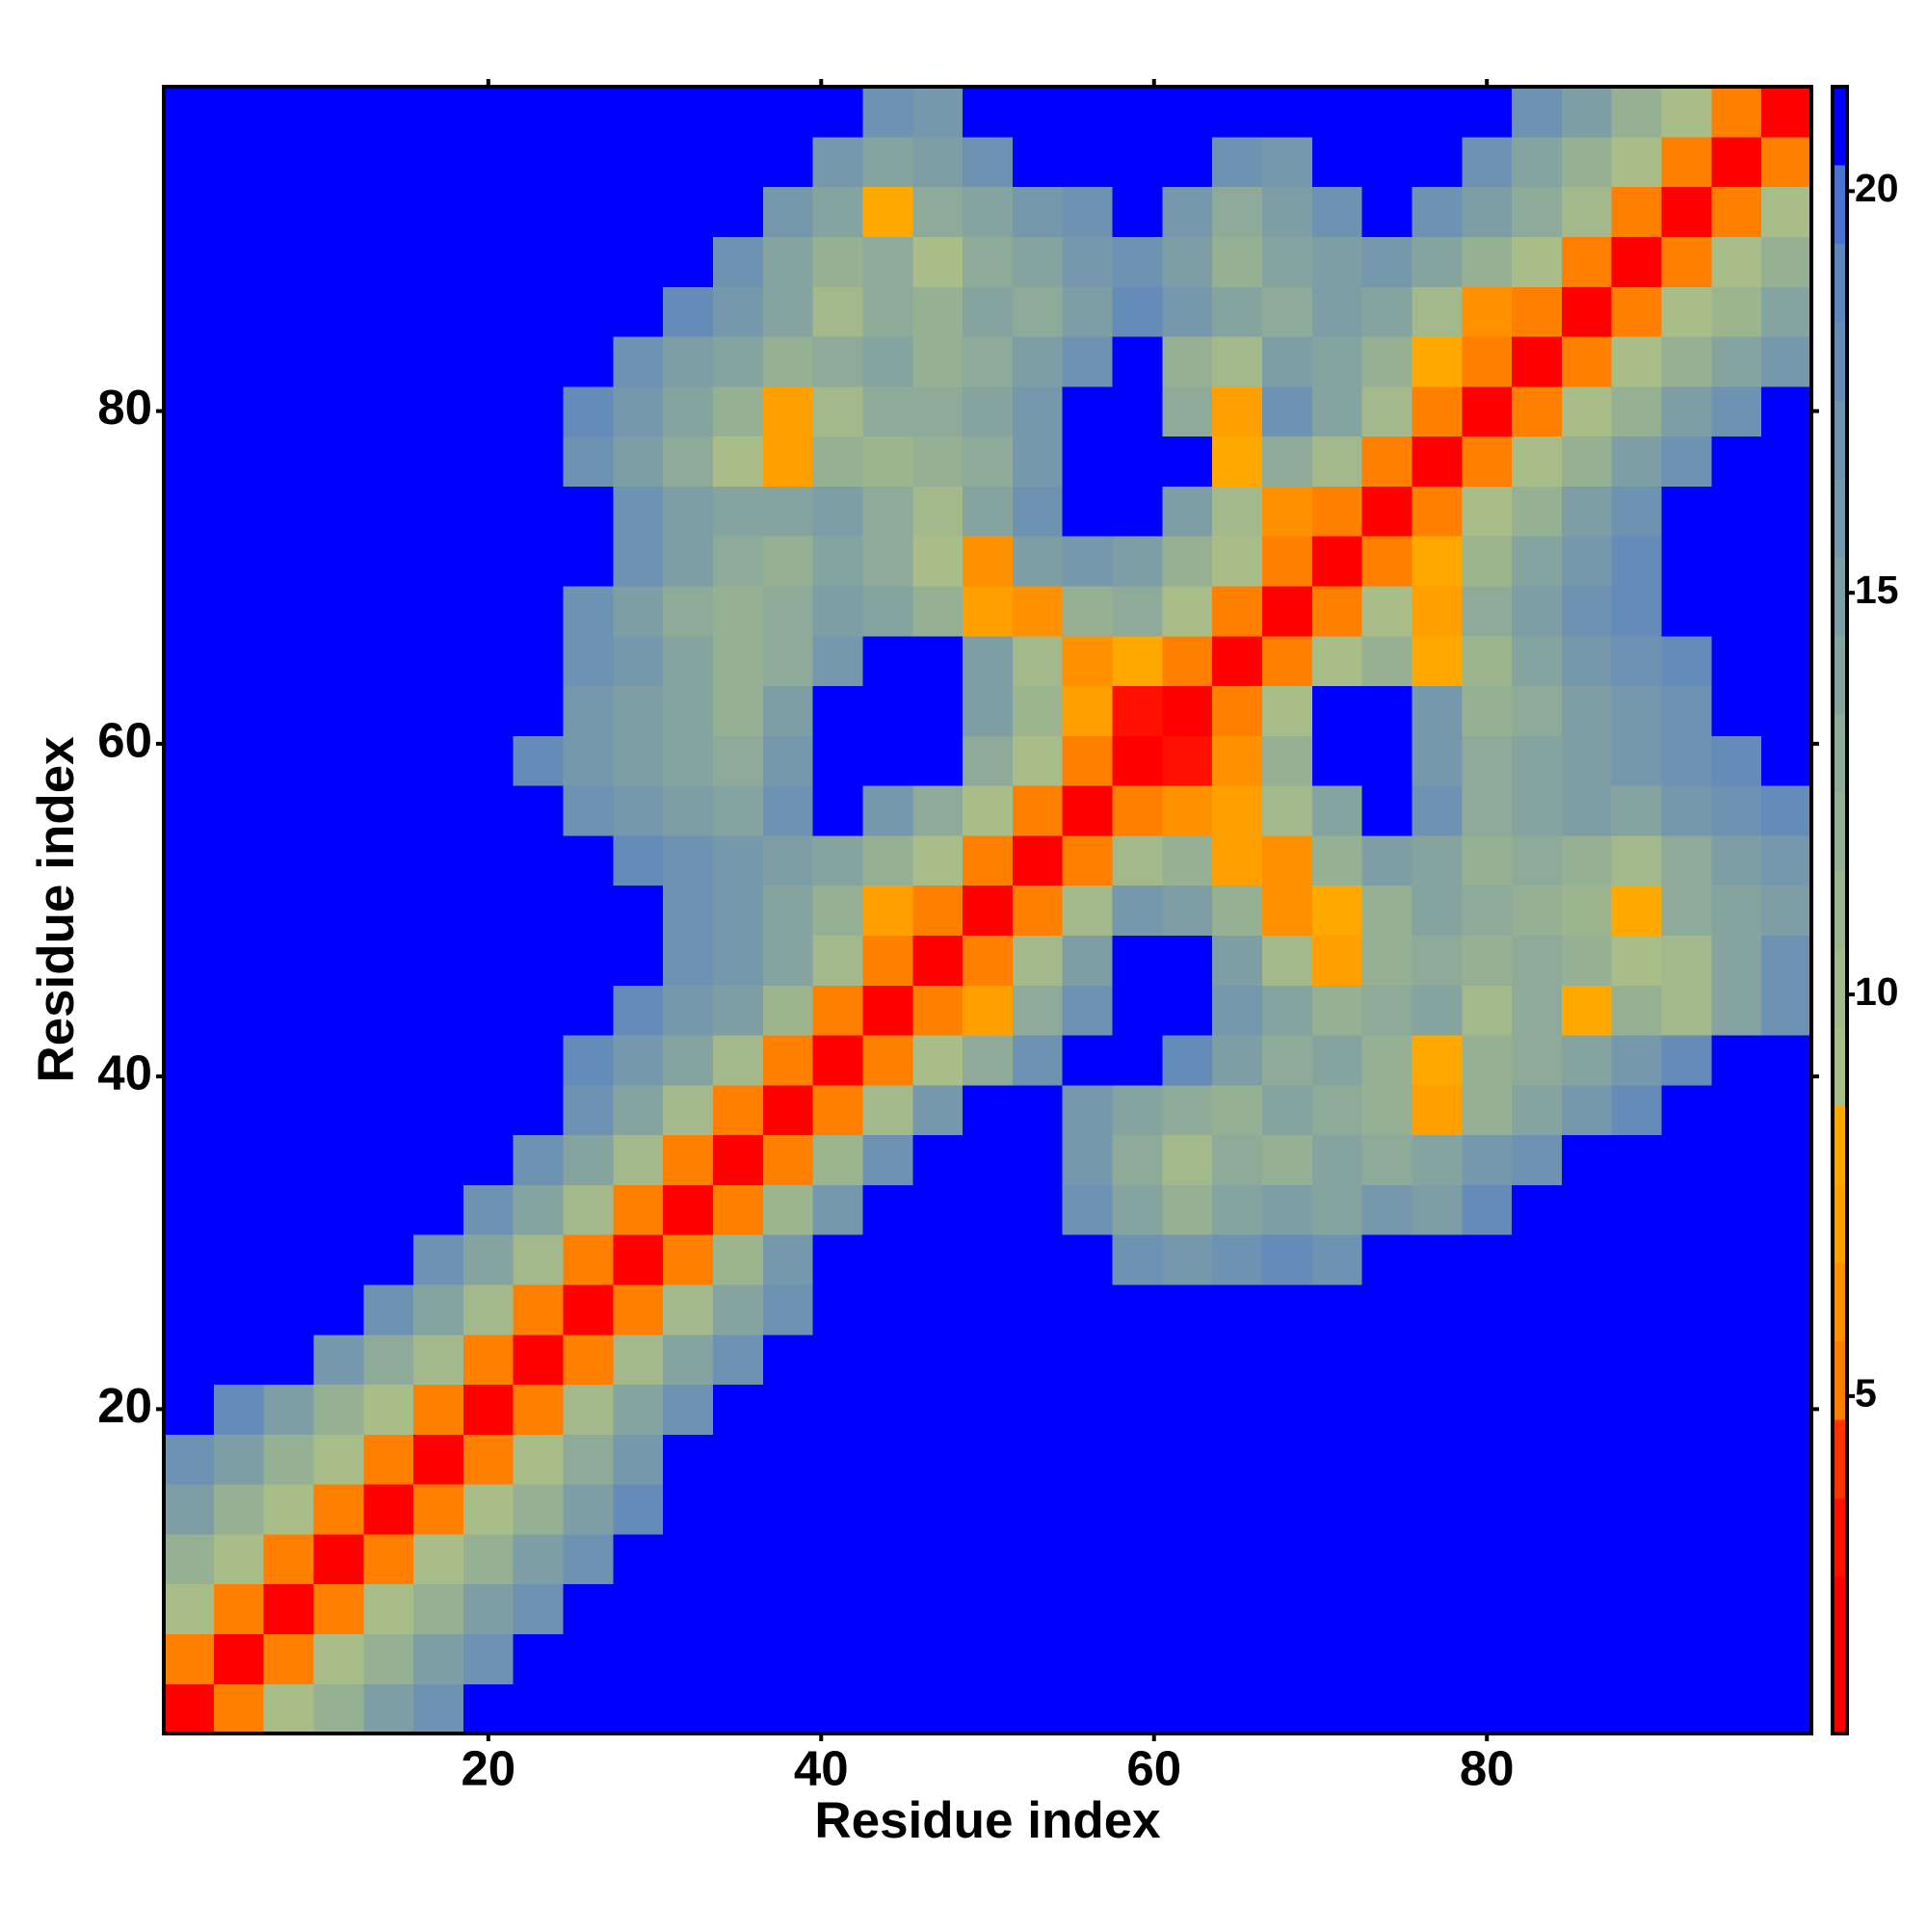  What do you see at coordinates (125, 407) in the screenshot?
I see `y-tick-label: 80` at bounding box center [125, 407].